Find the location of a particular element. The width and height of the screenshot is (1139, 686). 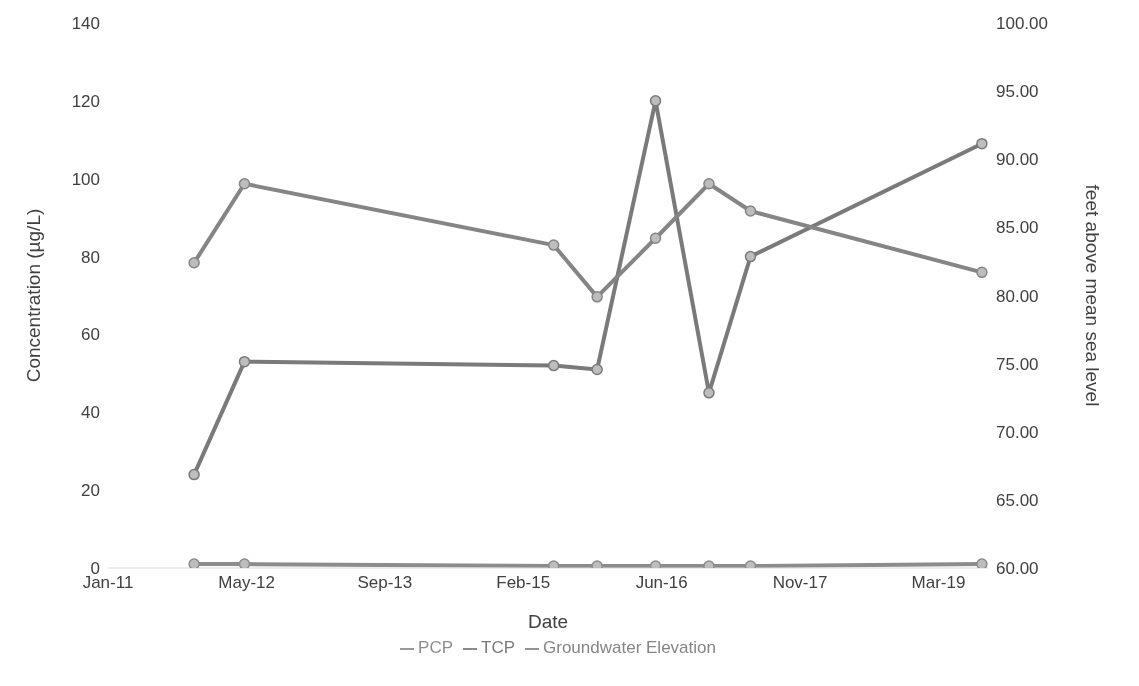

x-tick-label: May-12 is located at coordinates (247, 583).